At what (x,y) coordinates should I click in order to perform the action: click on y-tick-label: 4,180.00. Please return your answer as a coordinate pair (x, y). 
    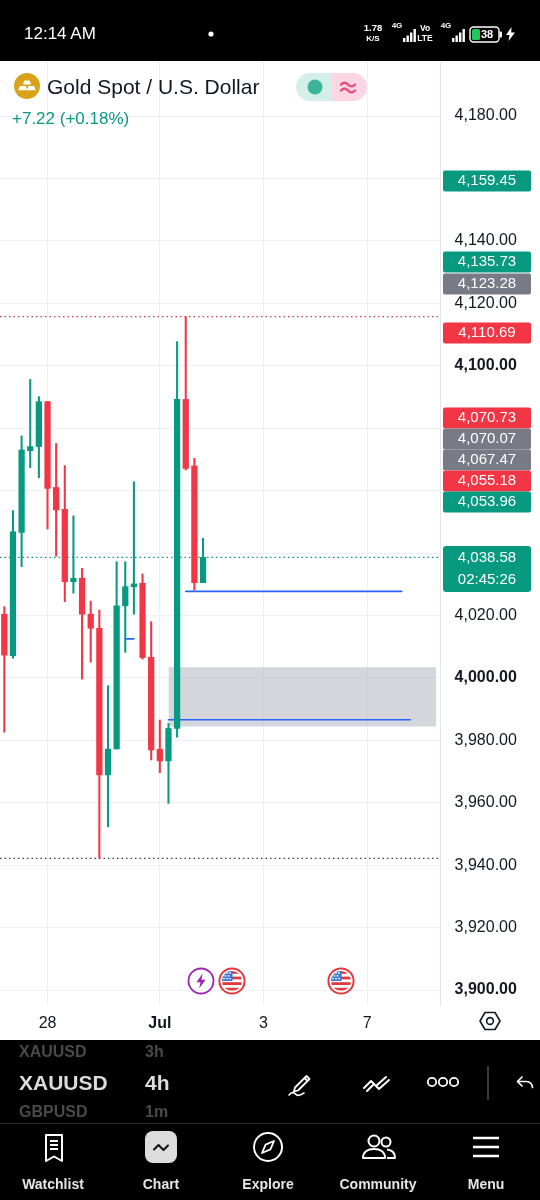
    Looking at the image, I should click on (485, 115).